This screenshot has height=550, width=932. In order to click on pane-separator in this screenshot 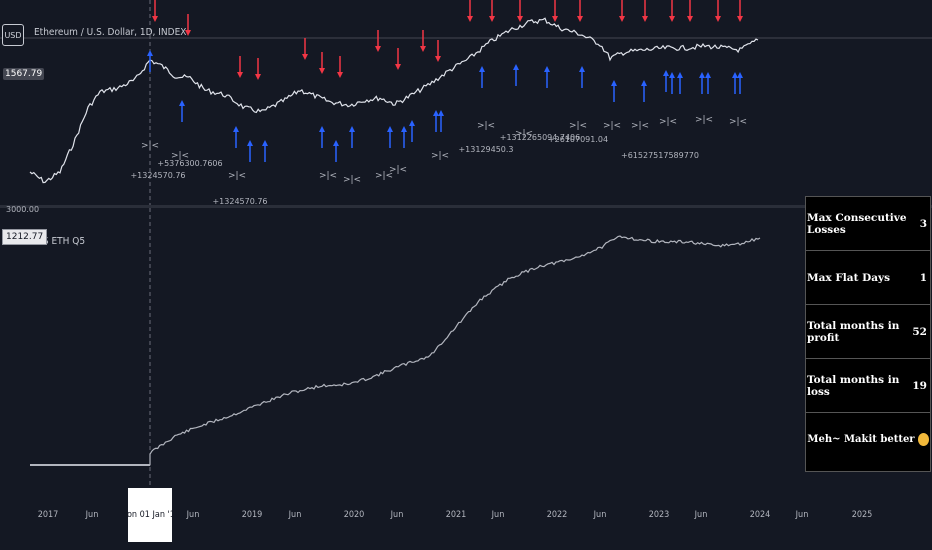, I will do `click(466, 206)`.